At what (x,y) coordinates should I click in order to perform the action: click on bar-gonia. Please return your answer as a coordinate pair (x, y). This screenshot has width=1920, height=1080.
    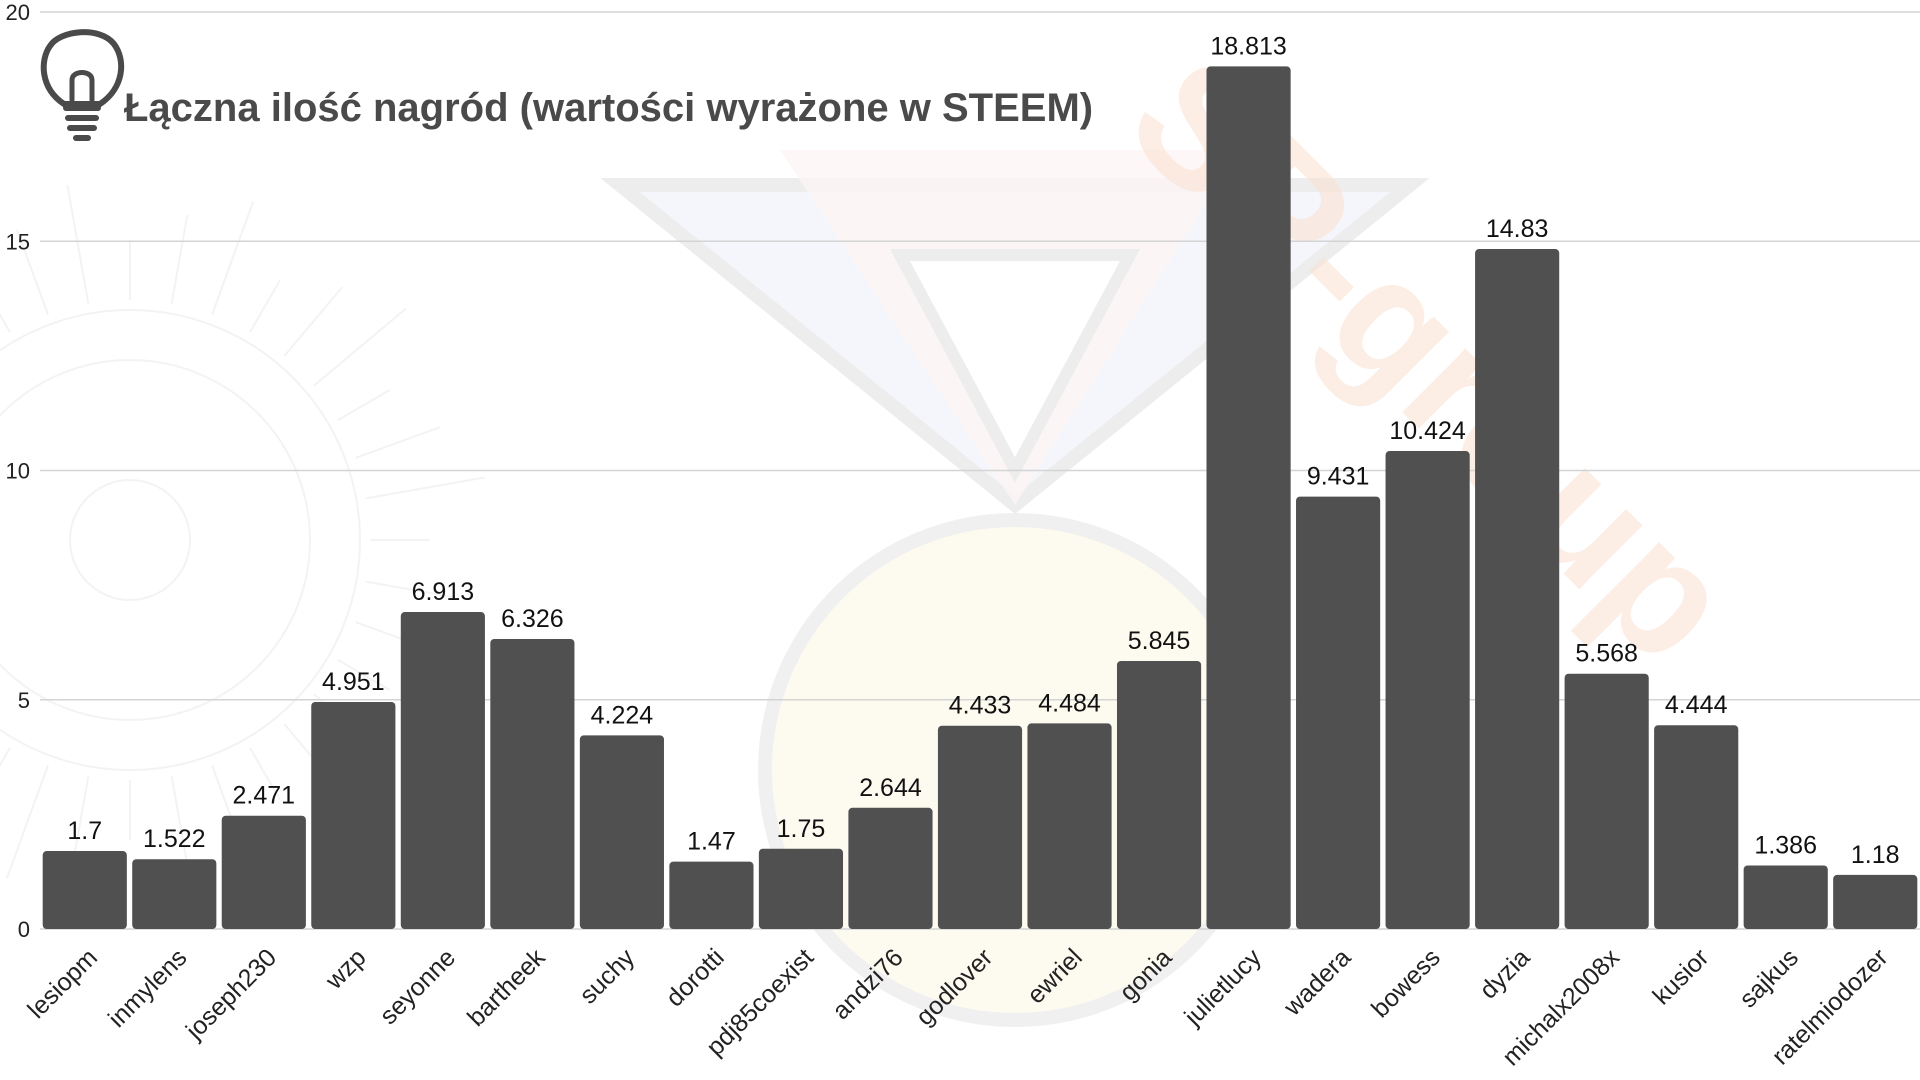
    Looking at the image, I should click on (1159, 795).